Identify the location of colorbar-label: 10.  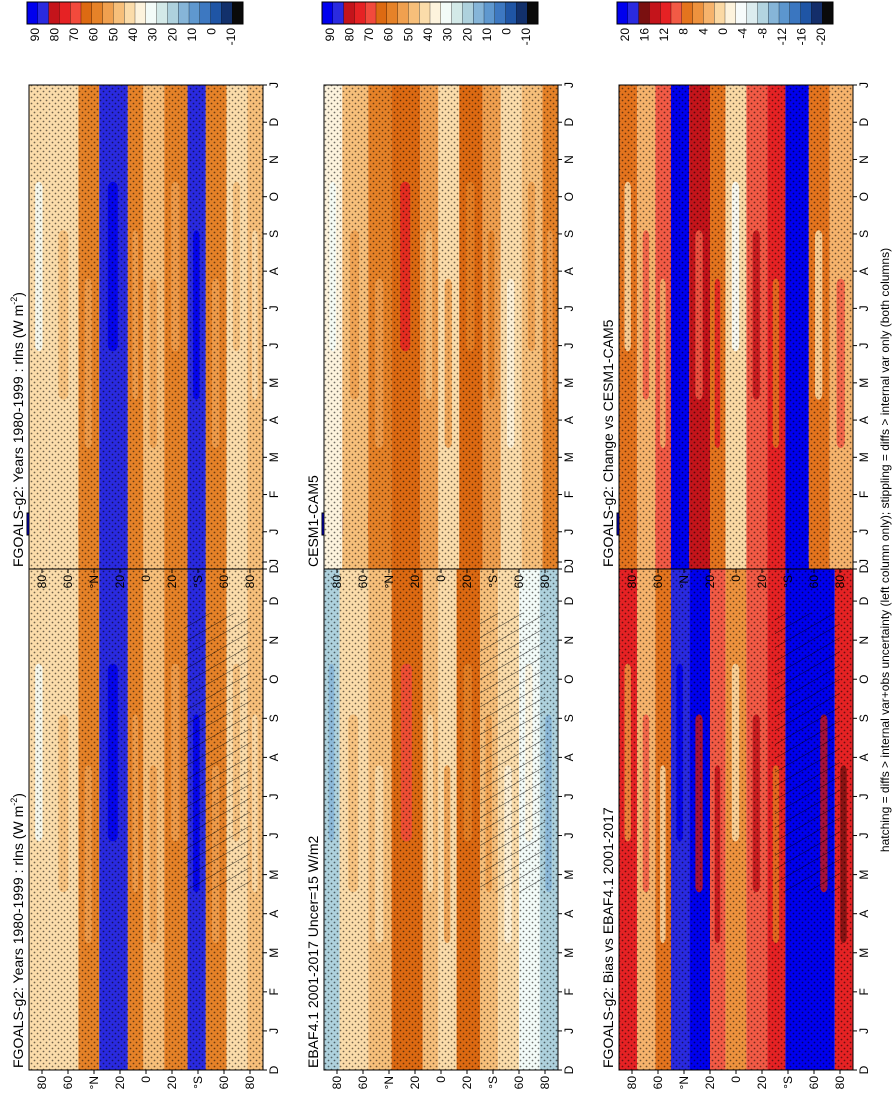
(192, 35).